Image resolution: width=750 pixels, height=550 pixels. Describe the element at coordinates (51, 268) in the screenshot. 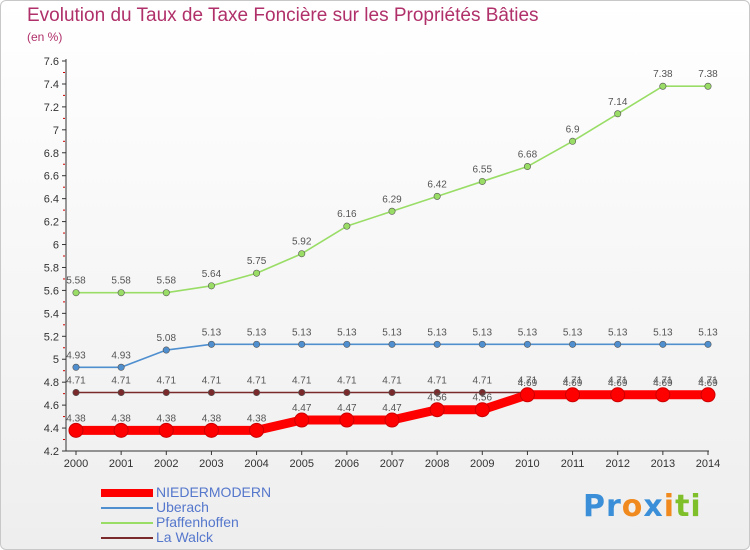

I see `y-tick-label: 5.8` at that location.